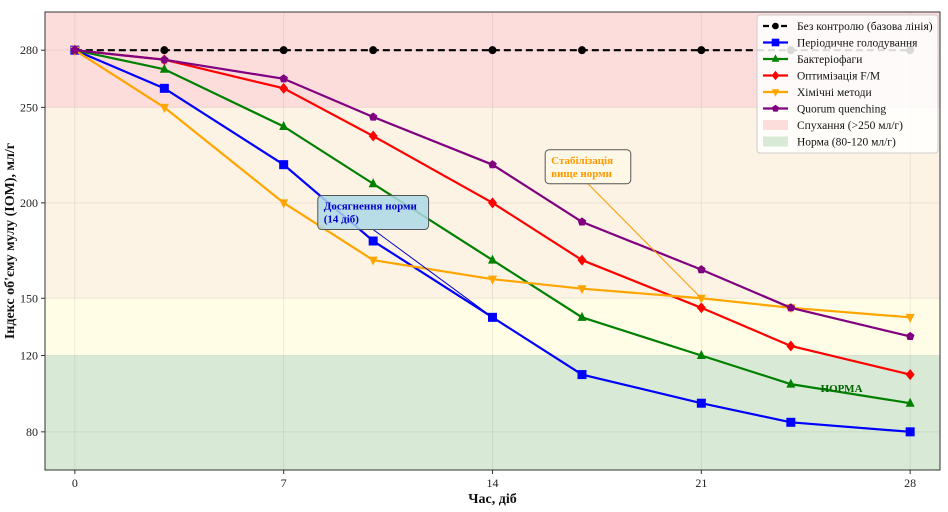  I want to click on x-tick-label: 28, so click(910, 483).